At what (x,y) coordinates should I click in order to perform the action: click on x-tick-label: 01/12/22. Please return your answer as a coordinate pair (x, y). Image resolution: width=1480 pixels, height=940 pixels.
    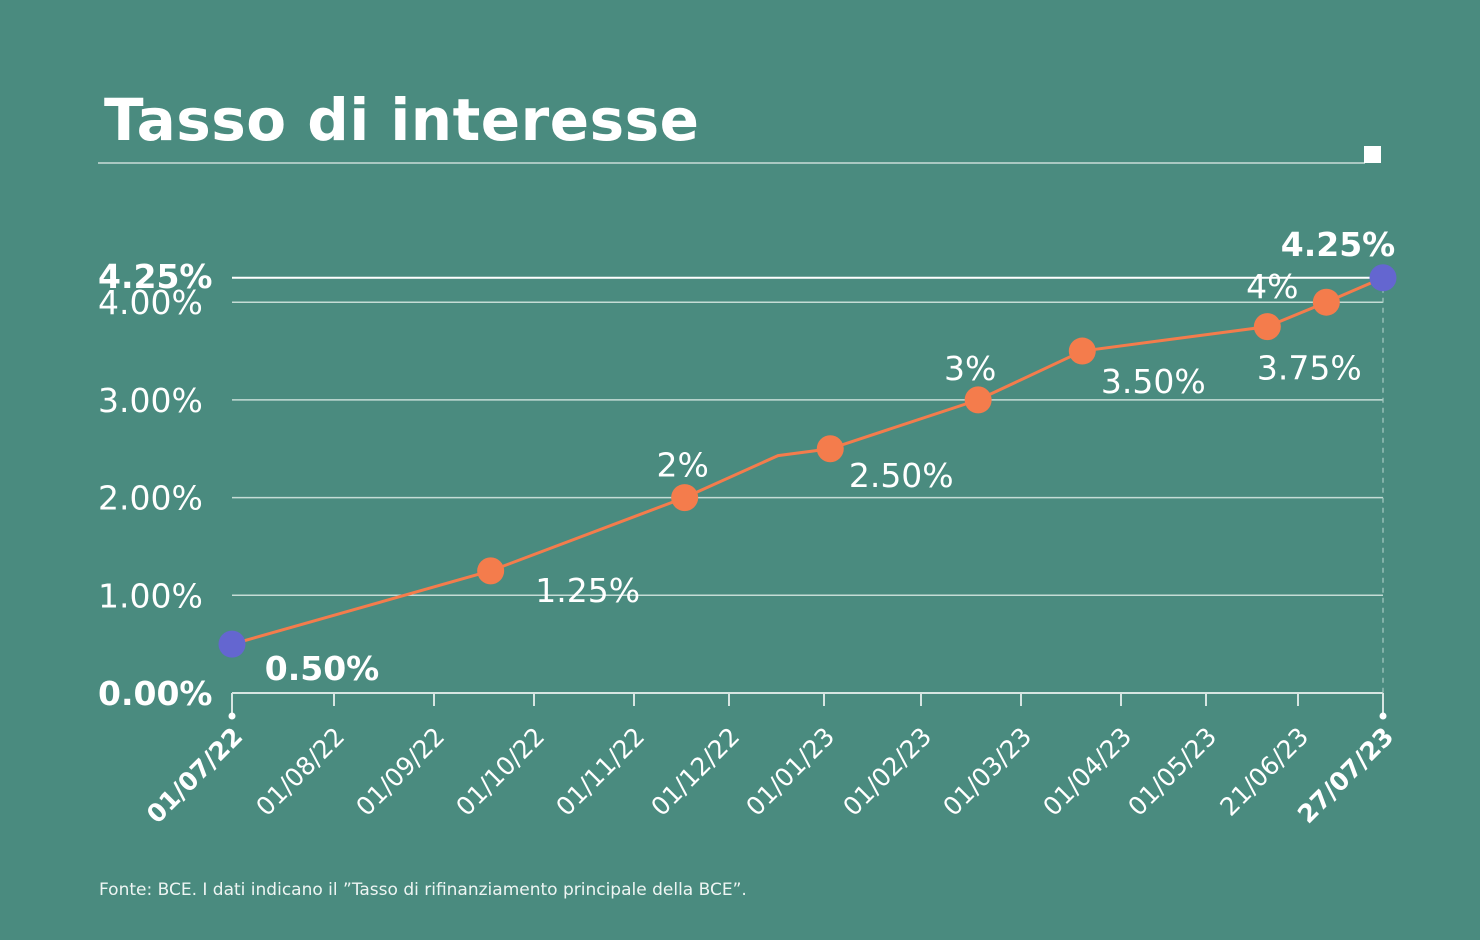
    Looking at the image, I should click on (695, 772).